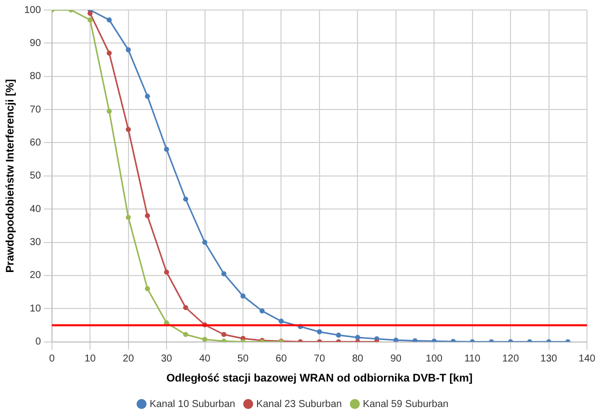 This screenshot has width=599, height=419. I want to click on x-tick-label: 20, so click(128, 359).